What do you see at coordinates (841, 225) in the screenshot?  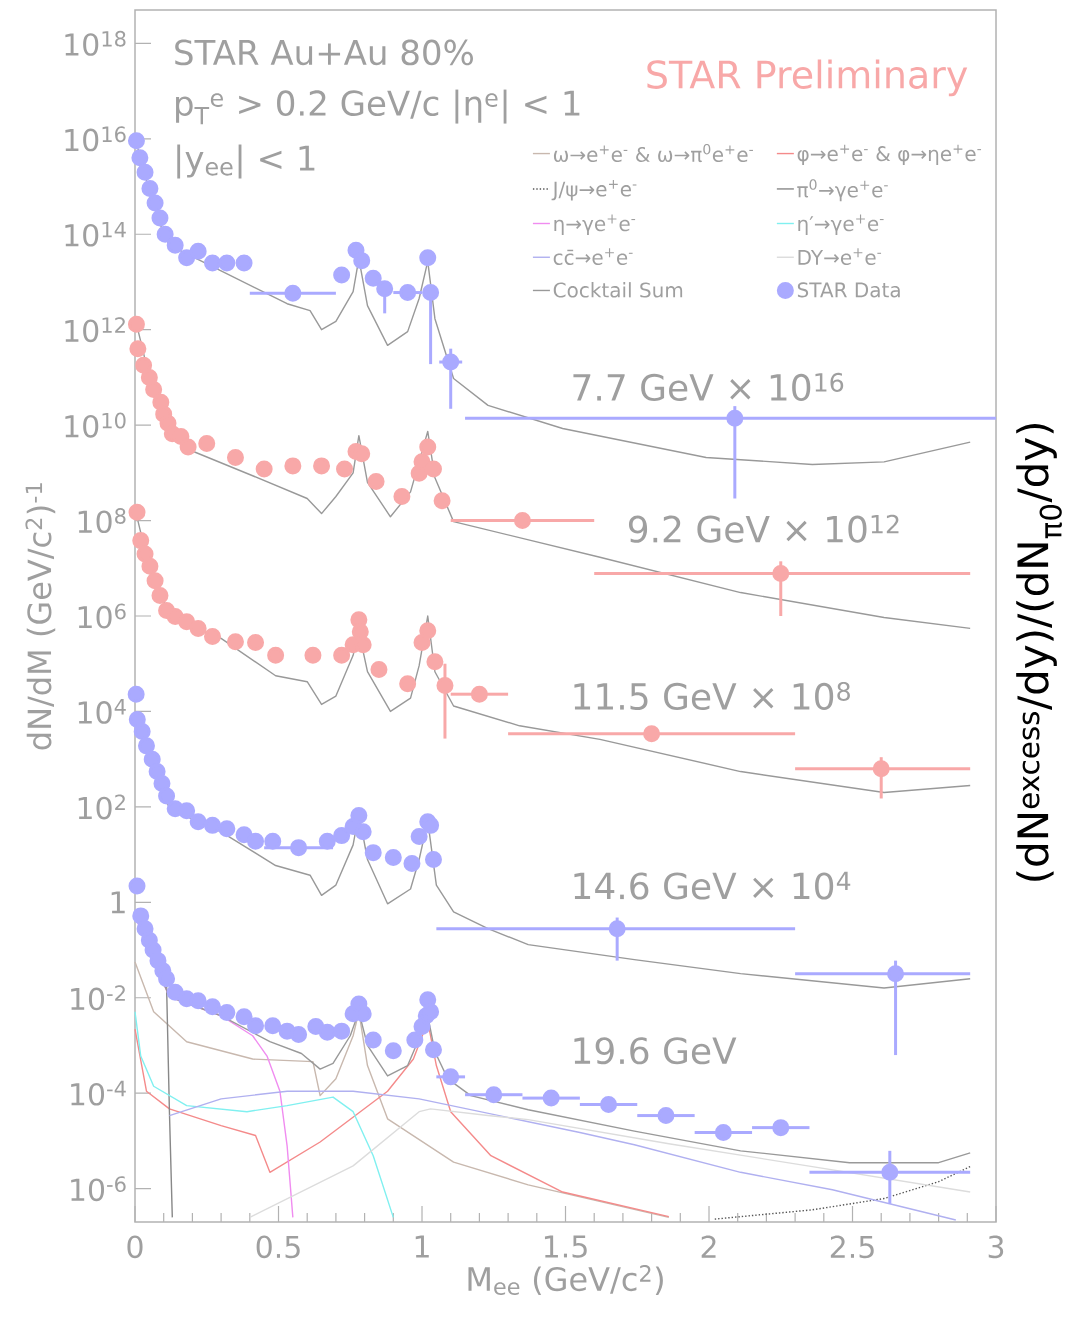 I see `legend-label: η′→γe$^{+}$e$^{-}$` at bounding box center [841, 225].